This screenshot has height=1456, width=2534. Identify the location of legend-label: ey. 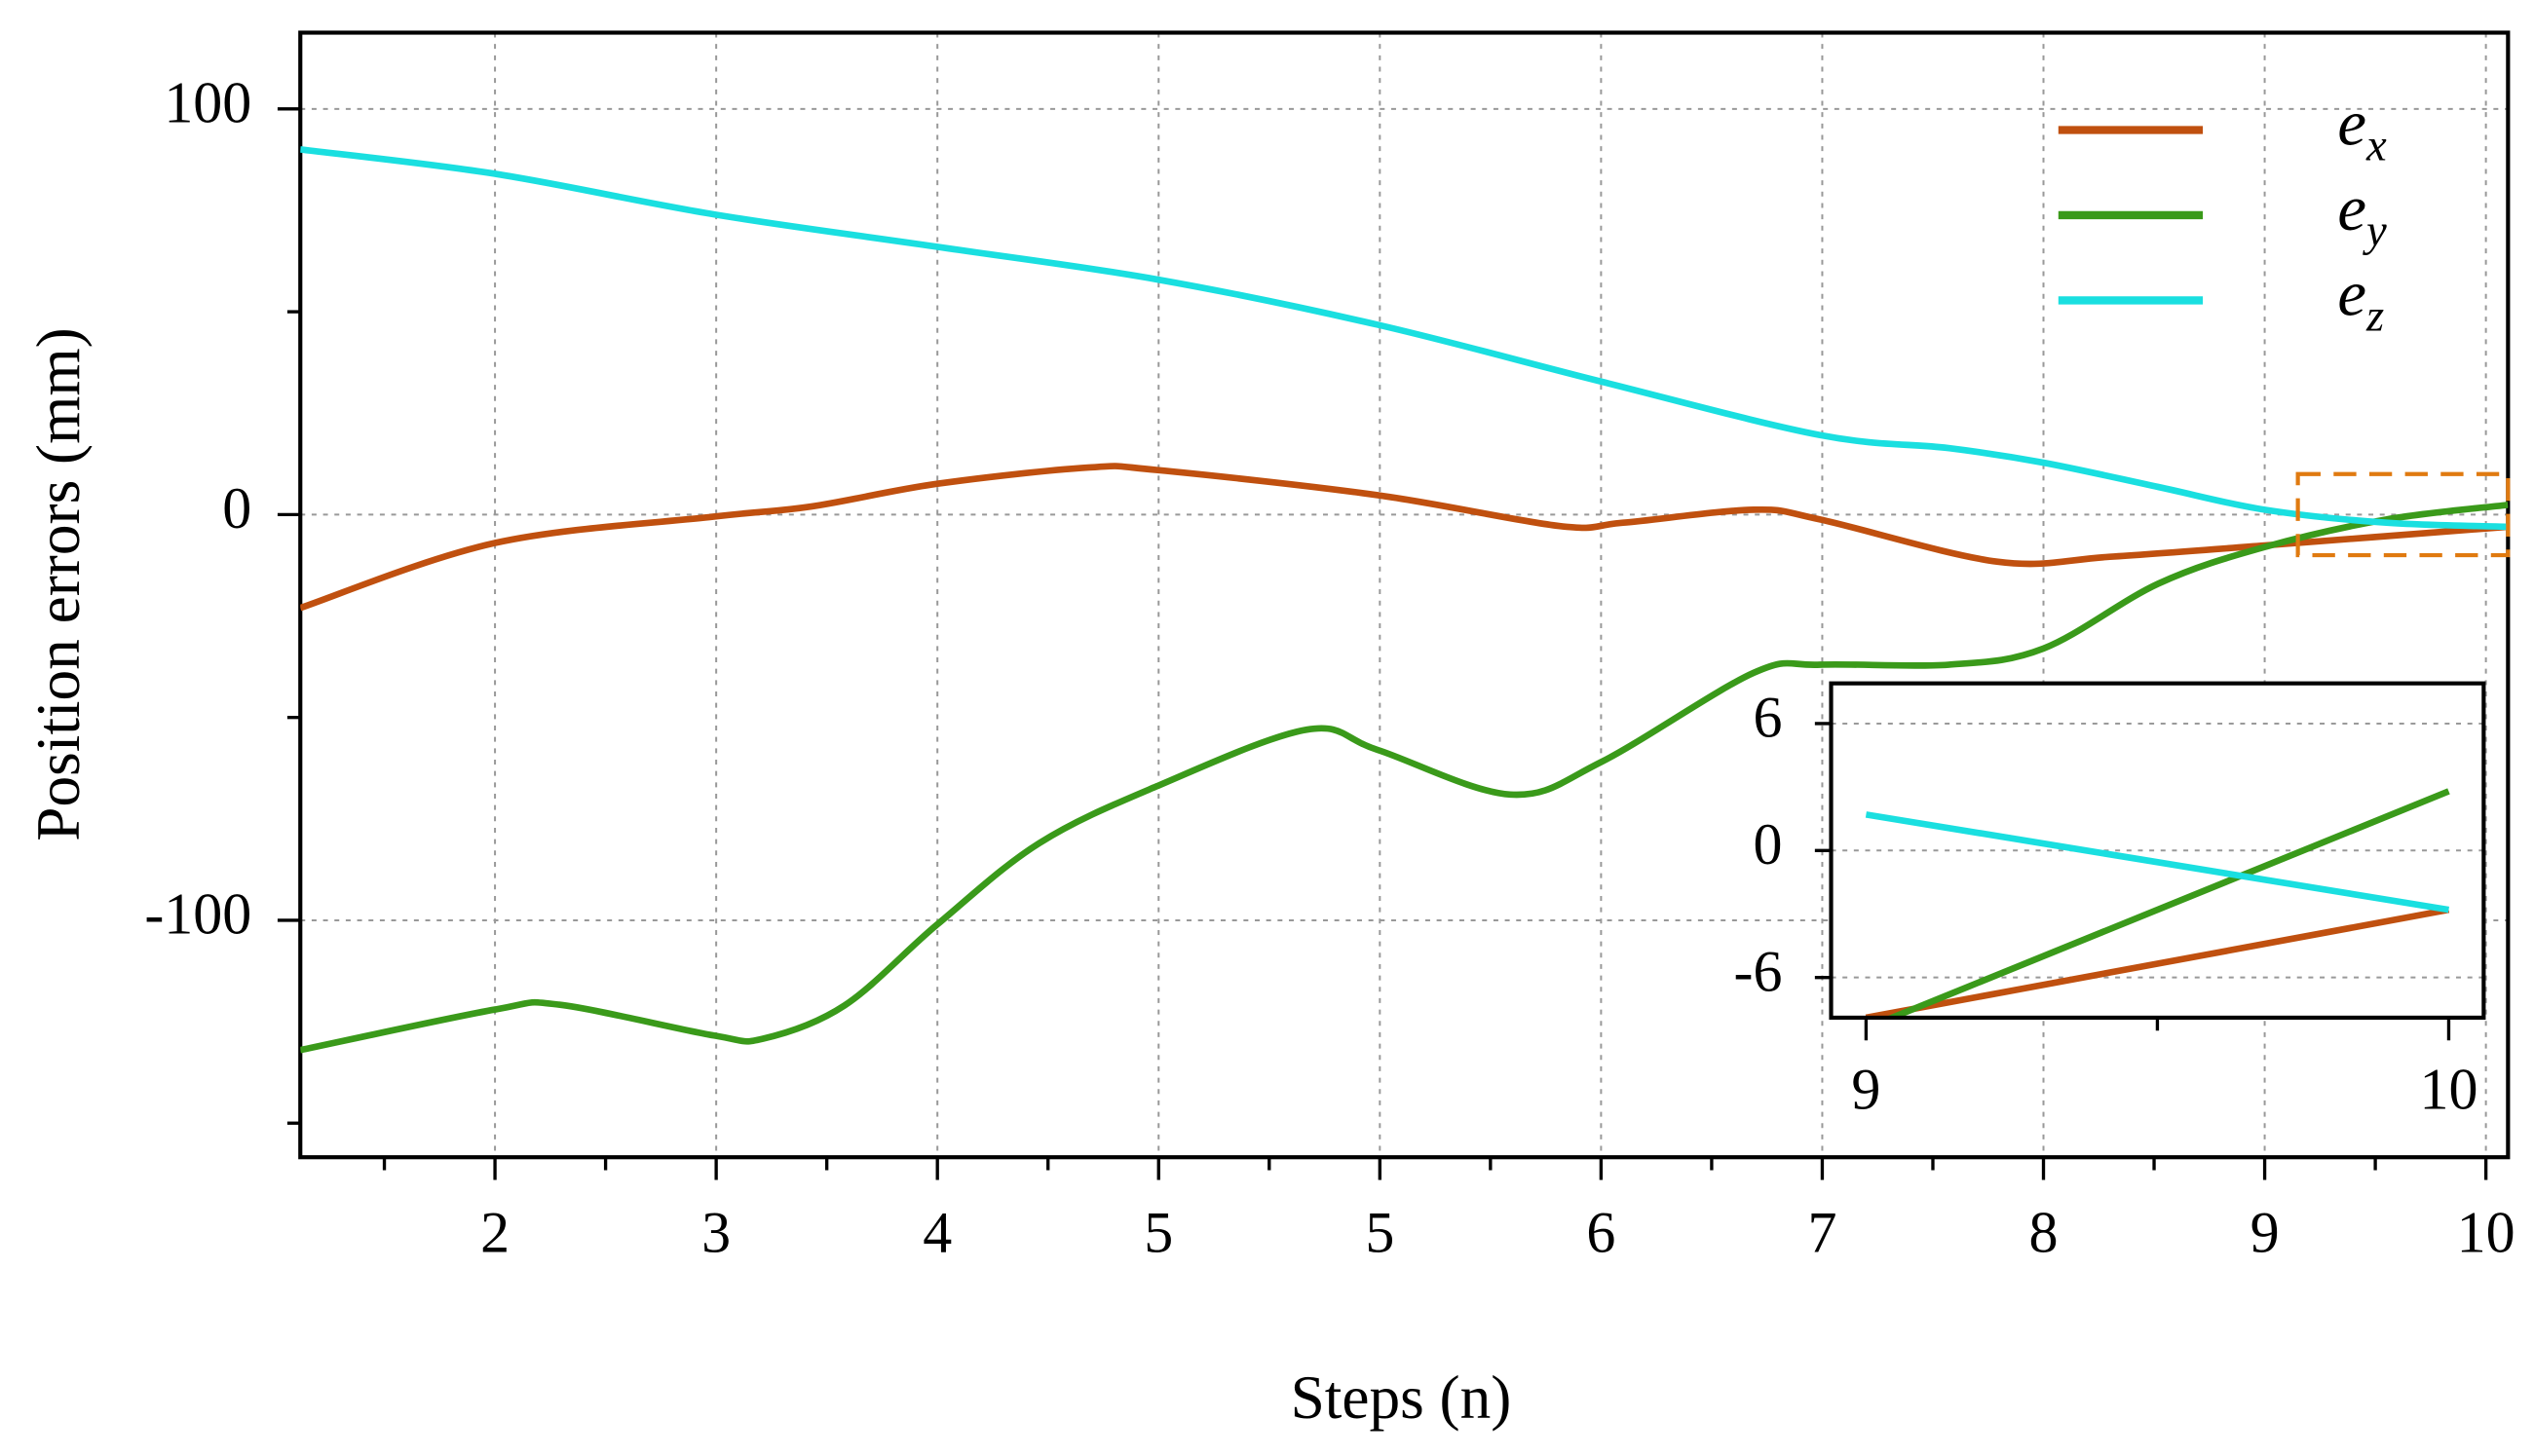
(2362, 214).